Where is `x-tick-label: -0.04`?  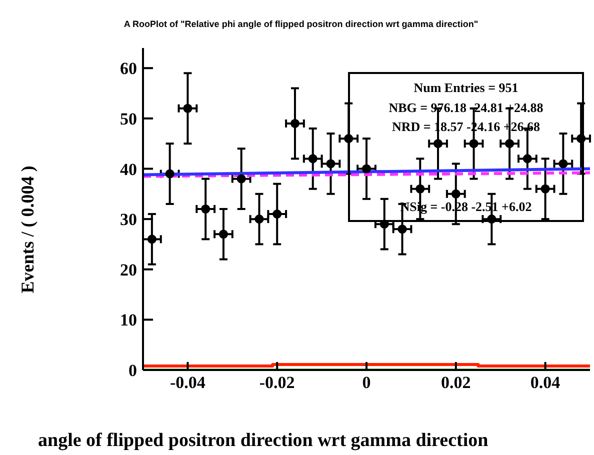
x-tick-label: -0.04 is located at coordinates (188, 382).